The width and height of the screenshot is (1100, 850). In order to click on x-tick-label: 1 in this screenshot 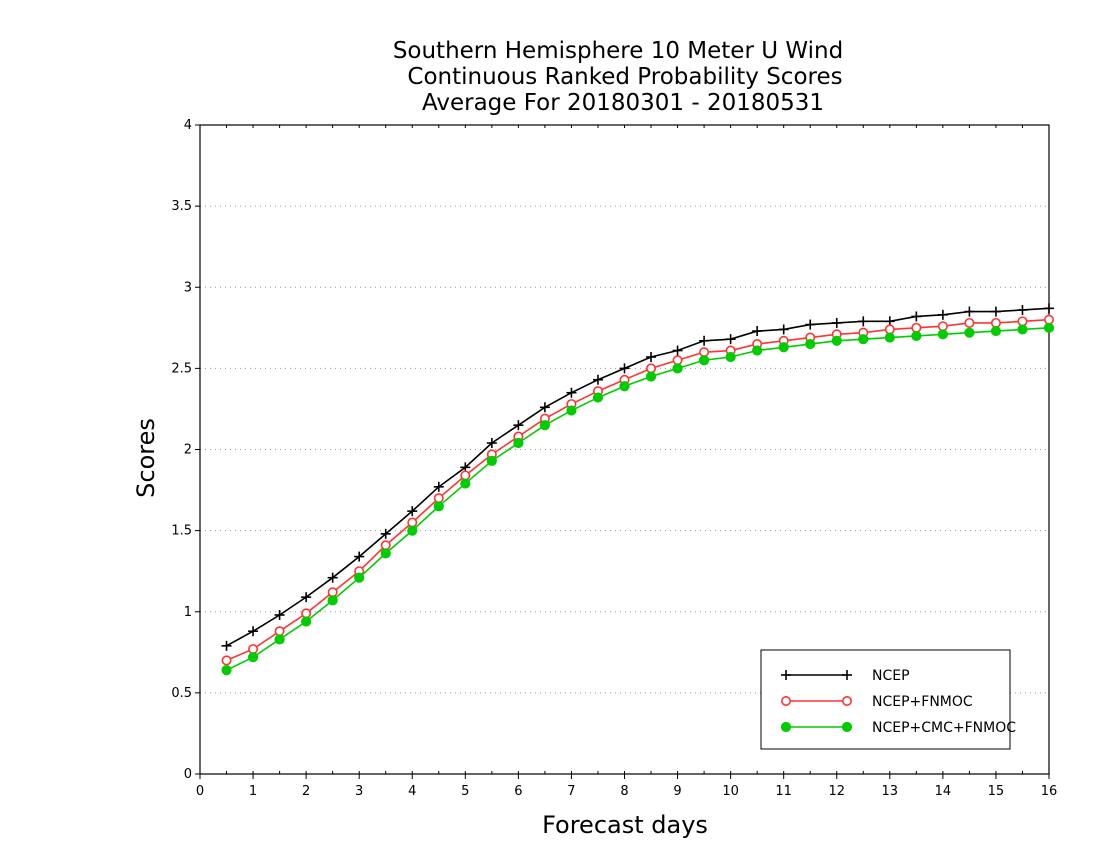, I will do `click(253, 791)`.